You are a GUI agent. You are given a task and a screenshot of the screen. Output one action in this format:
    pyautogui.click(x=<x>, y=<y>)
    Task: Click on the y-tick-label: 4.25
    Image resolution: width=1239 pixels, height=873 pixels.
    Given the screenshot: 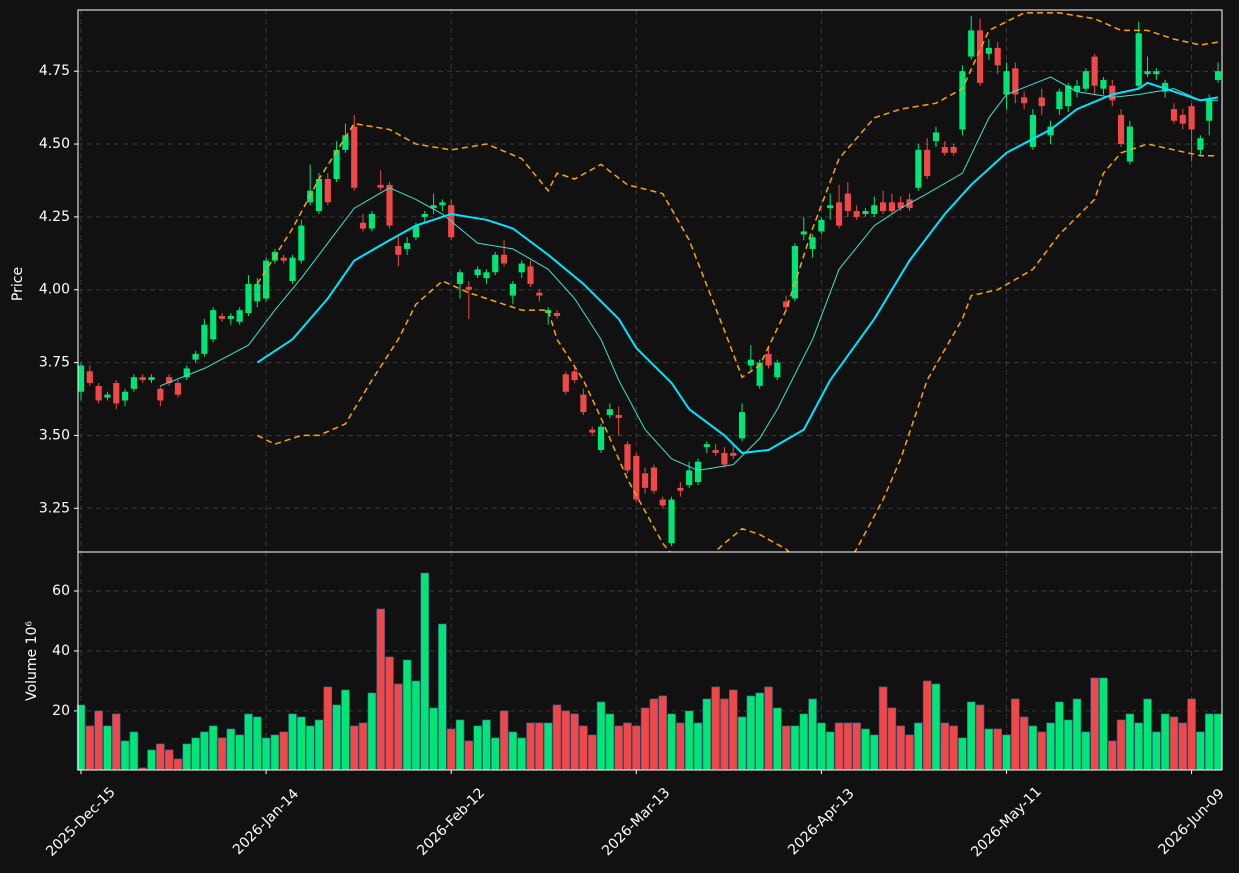 What is the action you would take?
    pyautogui.click(x=54, y=217)
    